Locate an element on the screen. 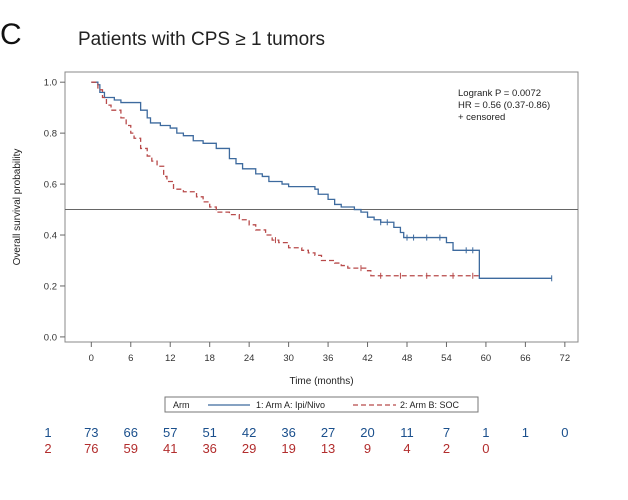  y-tick-label: 0.2 is located at coordinates (50, 286).